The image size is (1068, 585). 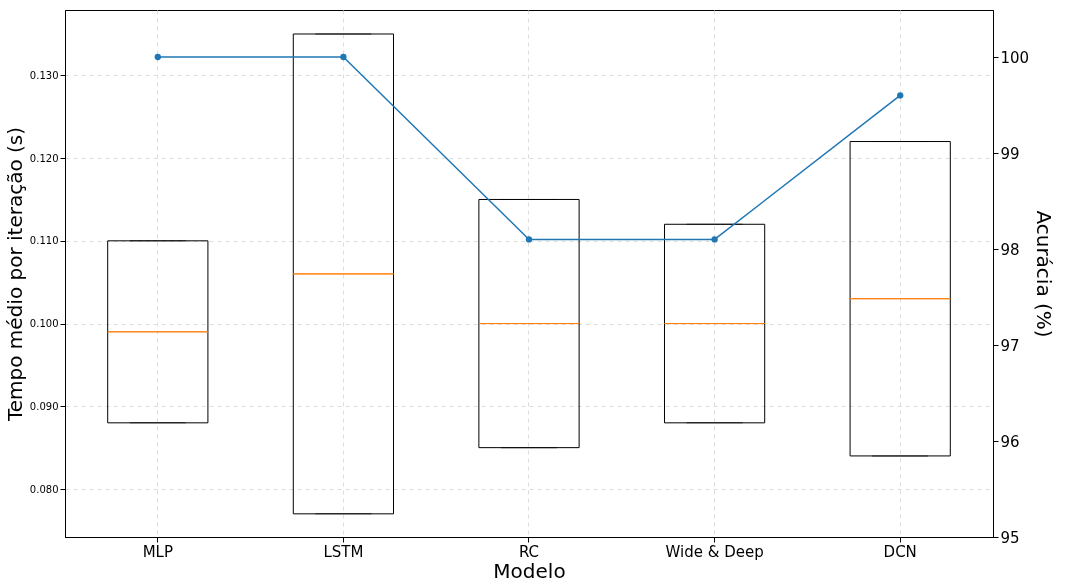 What do you see at coordinates (44, 158) in the screenshot?
I see `y-tick-label: 0.120` at bounding box center [44, 158].